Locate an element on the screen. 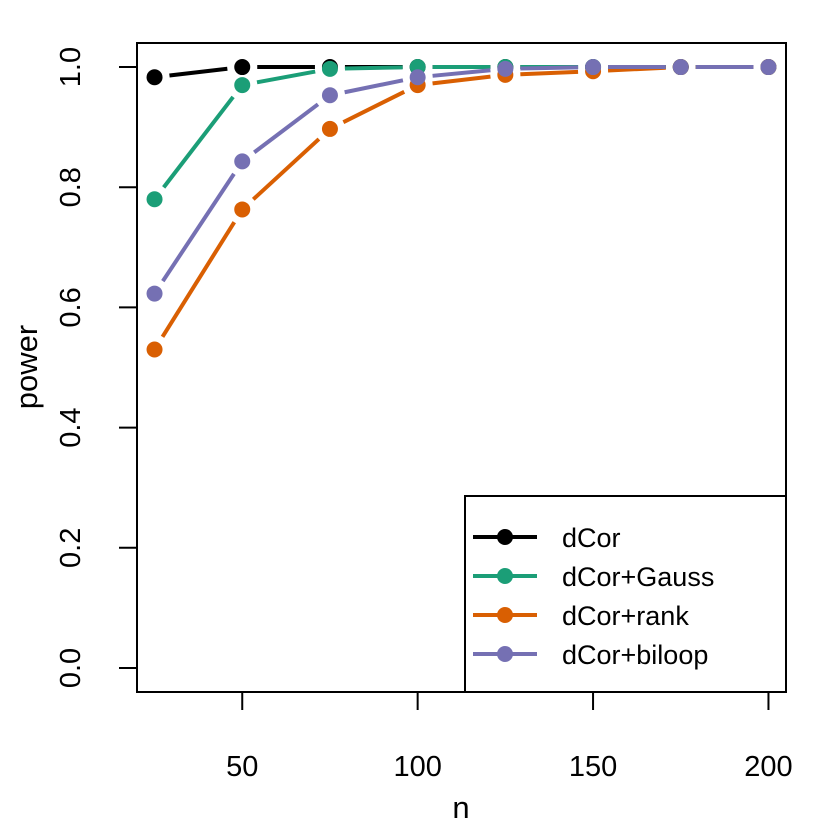 This screenshot has height=830, width=830. legend: dCor dCor+Gauss dCor+rank dCor+biloop is located at coordinates (625, 594).